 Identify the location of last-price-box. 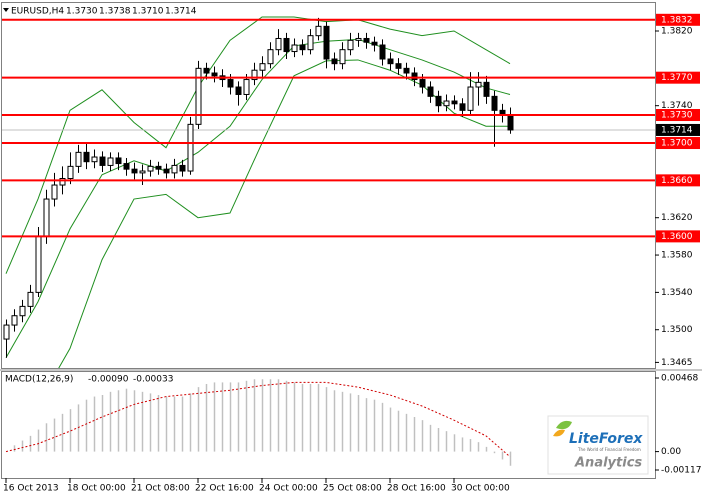
(678, 129).